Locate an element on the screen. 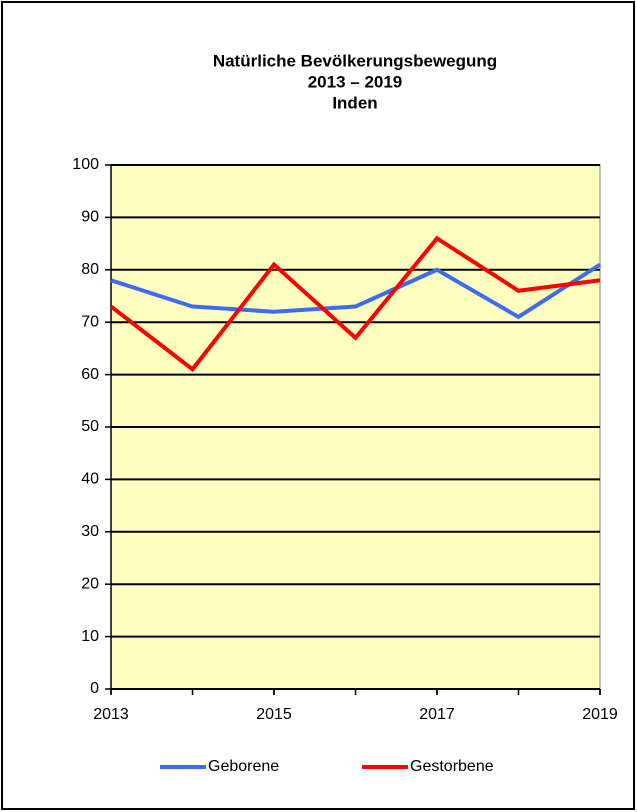 The width and height of the screenshot is (637, 812). x-tick-label: 2013 is located at coordinates (111, 714).